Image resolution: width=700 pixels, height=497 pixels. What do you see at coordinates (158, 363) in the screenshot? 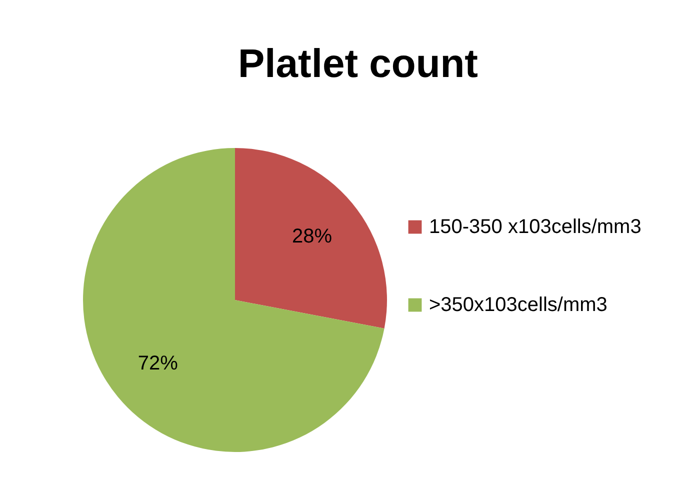
I see `data-label: 72%` at bounding box center [158, 363].